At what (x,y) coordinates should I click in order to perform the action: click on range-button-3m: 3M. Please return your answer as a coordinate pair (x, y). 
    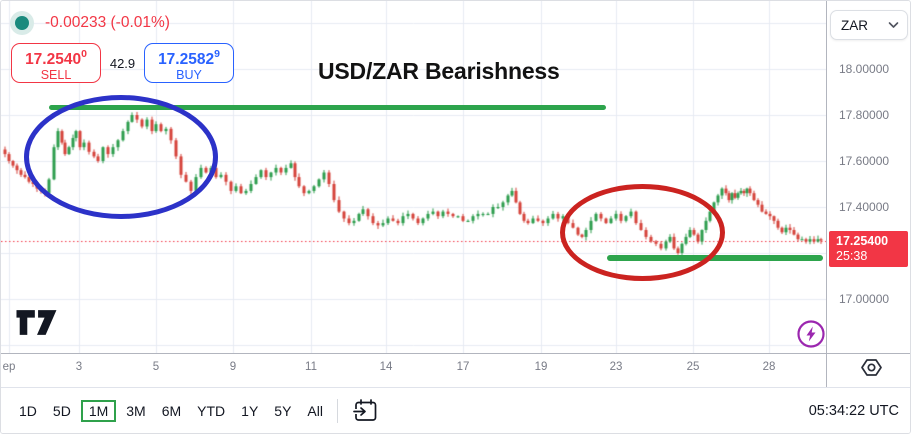
    Looking at the image, I should click on (136, 410).